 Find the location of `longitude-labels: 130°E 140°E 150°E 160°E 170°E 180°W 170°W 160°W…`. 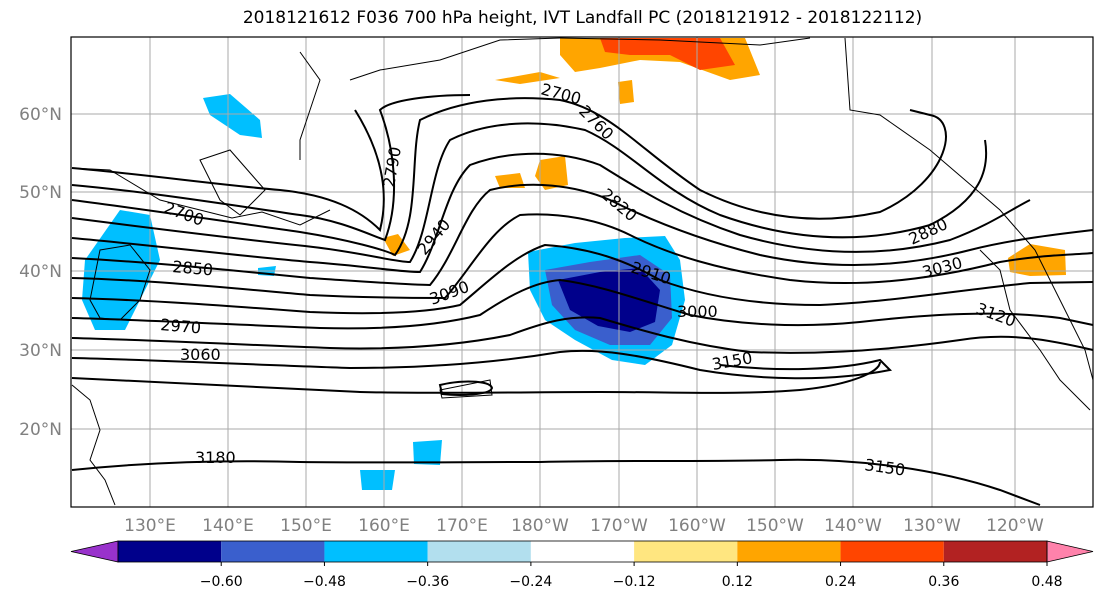

longitude-labels: 130°E 140°E 150°E 160°E 170°E 180°W 170°W 160°W… is located at coordinates (584, 526).